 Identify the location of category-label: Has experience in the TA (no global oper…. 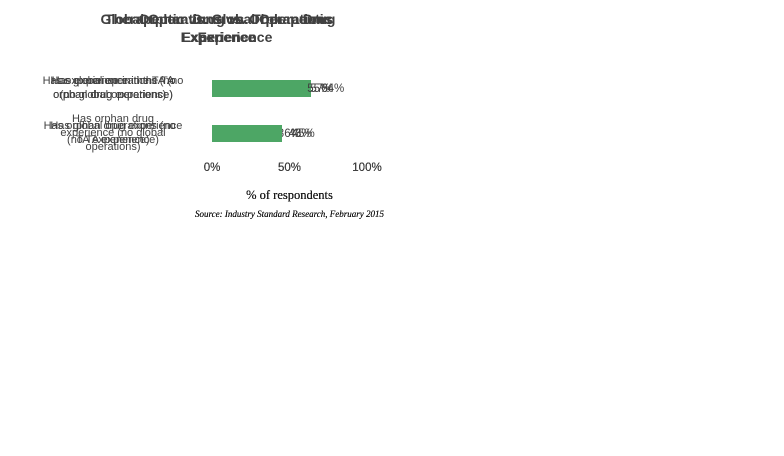
(113, 87).